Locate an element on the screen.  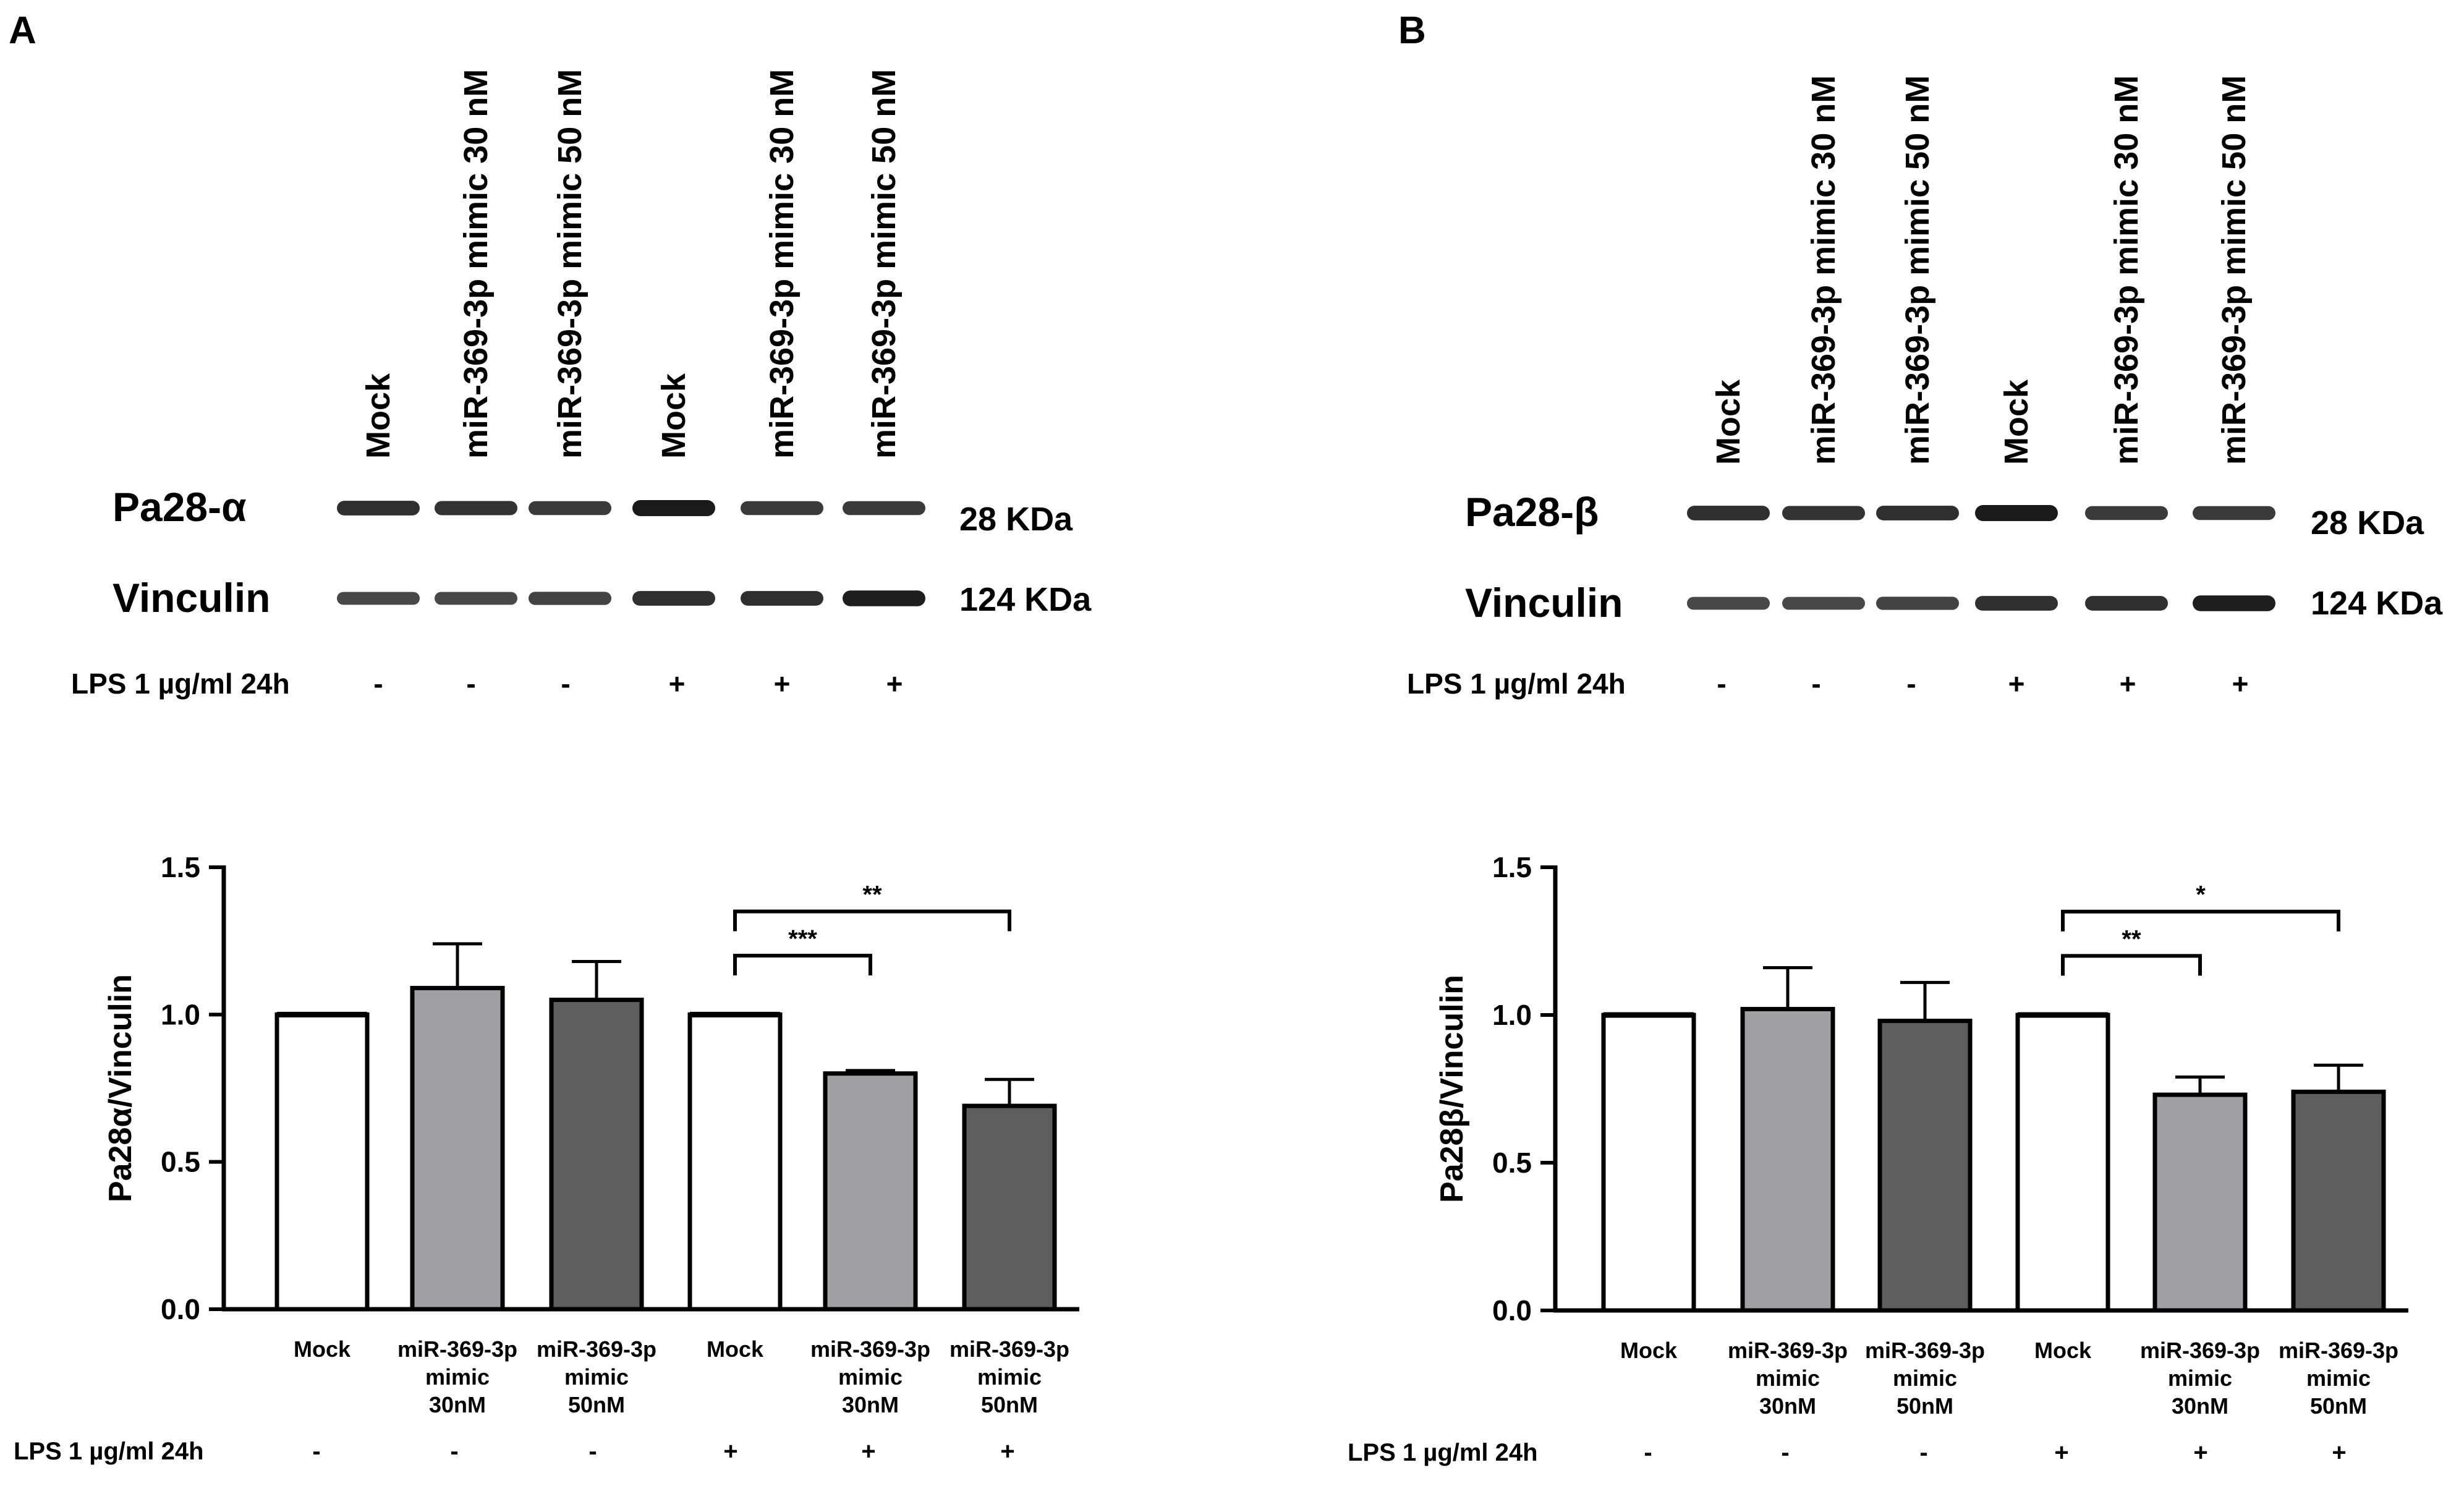
blot-lps-label: LPS 1 µg/ml 24h is located at coordinates (180, 684).